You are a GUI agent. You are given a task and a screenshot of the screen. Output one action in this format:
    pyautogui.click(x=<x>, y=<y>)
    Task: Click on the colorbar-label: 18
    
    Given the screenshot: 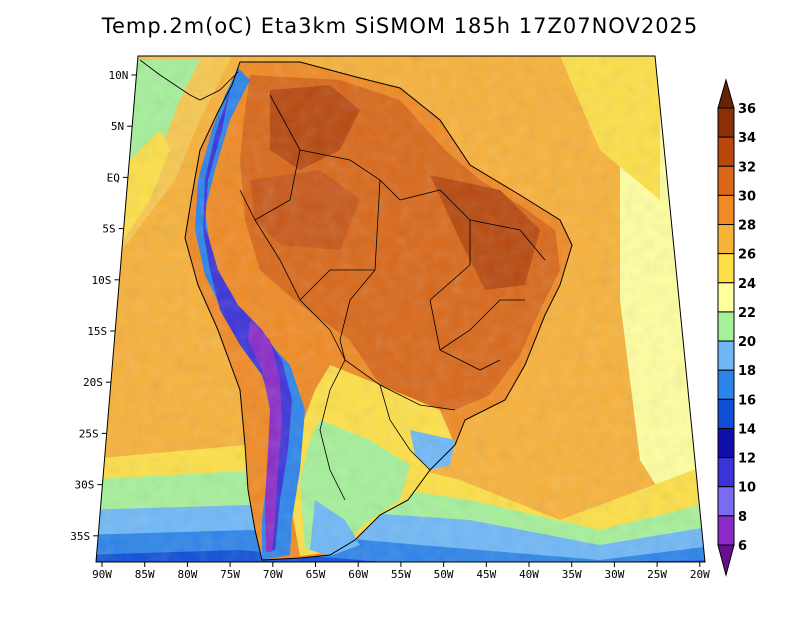 What is the action you would take?
    pyautogui.click(x=747, y=371)
    